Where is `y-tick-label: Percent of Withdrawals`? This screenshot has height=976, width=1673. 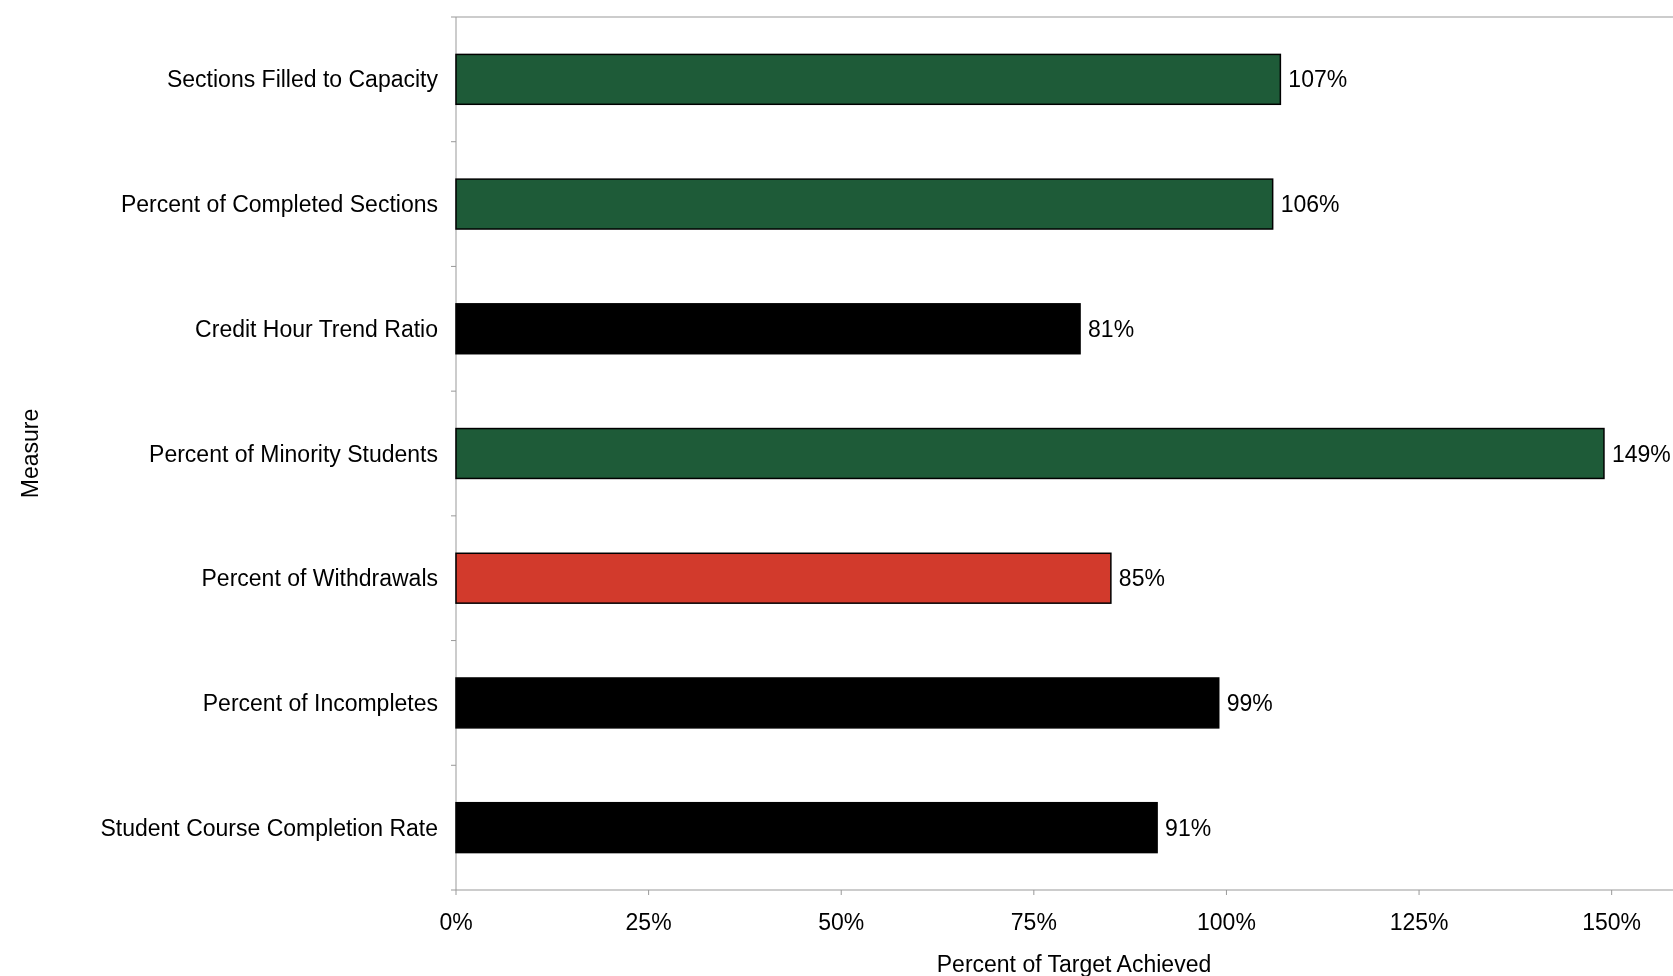 y-tick-label: Percent of Withdrawals is located at coordinates (319, 578).